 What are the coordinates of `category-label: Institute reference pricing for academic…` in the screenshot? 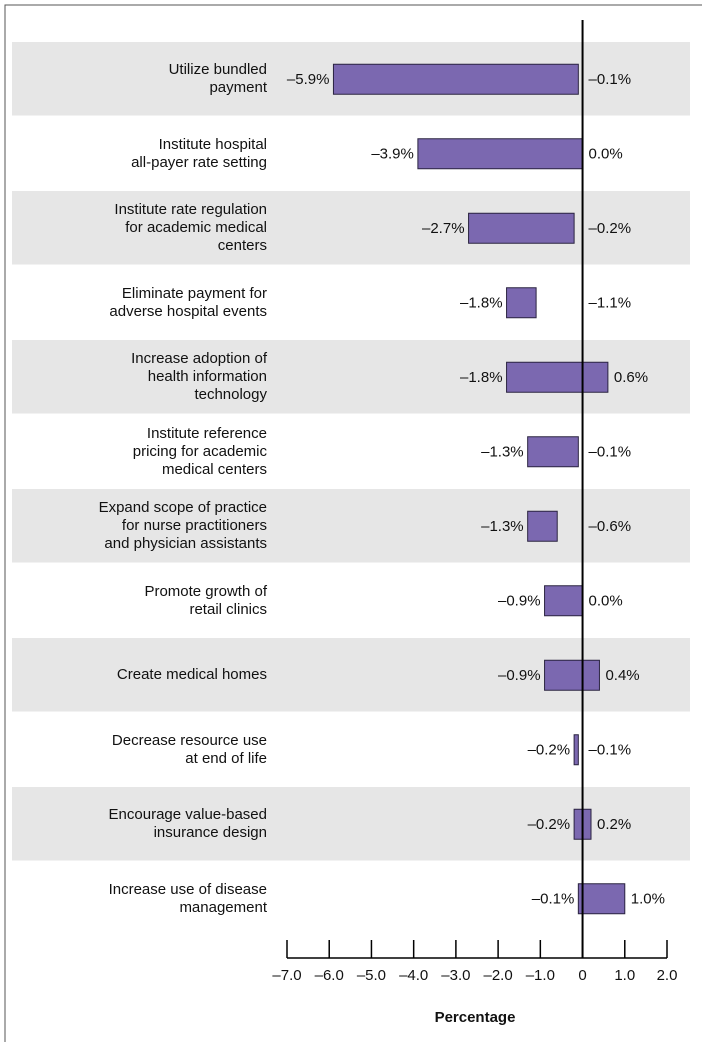 It's located at (199, 451).